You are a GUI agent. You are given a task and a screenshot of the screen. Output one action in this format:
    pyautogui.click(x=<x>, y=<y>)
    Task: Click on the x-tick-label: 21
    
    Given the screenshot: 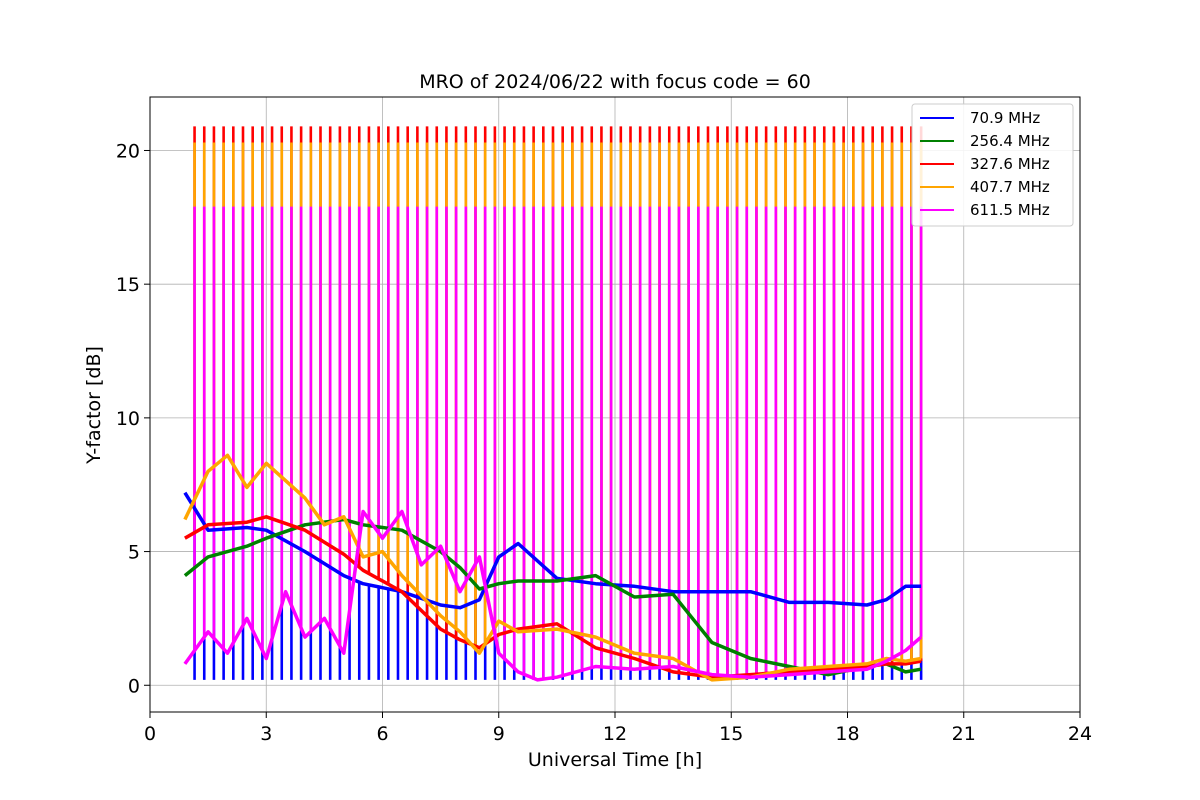 What is the action you would take?
    pyautogui.click(x=964, y=734)
    